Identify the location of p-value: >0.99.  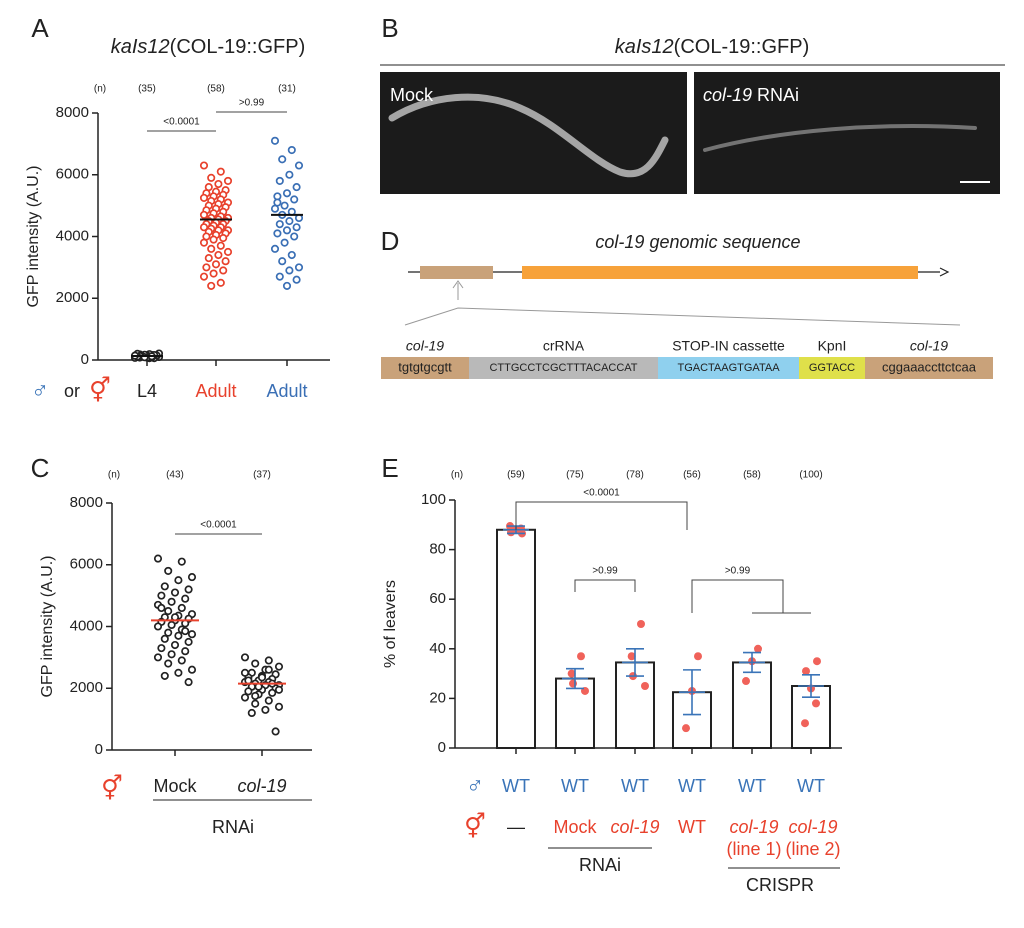
(605, 571).